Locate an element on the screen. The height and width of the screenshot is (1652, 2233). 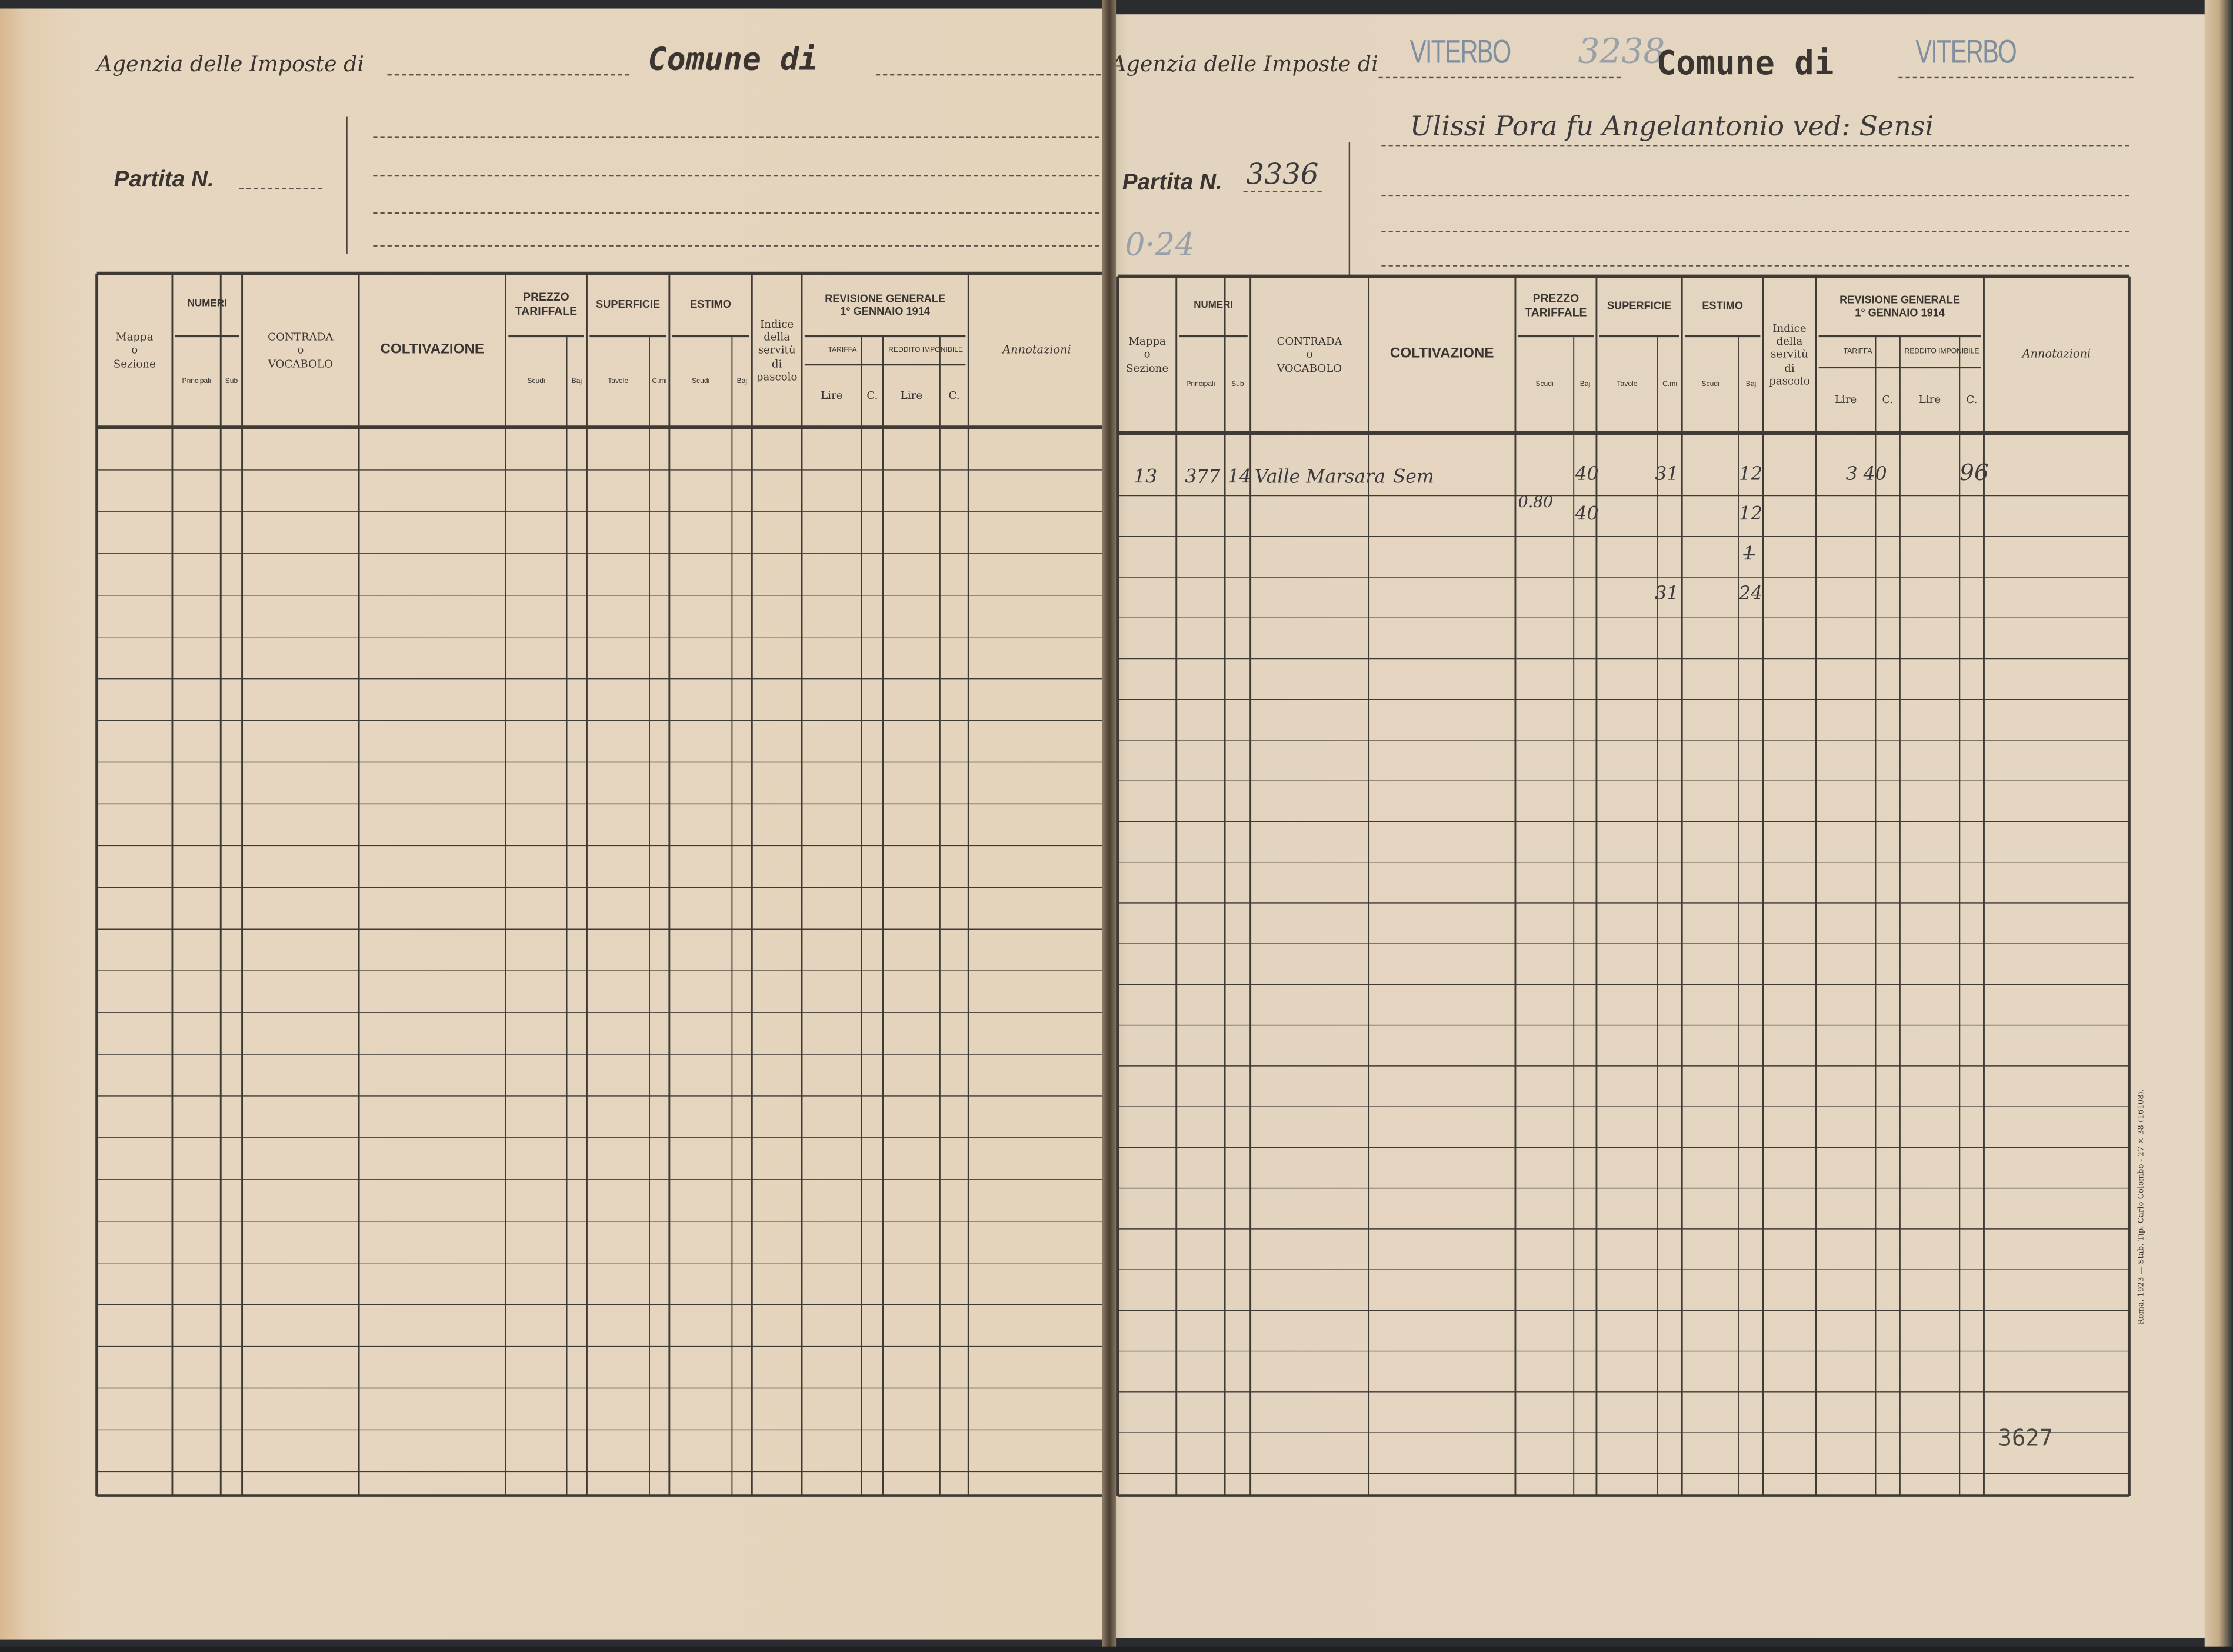
entry-contrada: Valle Marsara is located at coordinates (1320, 478).